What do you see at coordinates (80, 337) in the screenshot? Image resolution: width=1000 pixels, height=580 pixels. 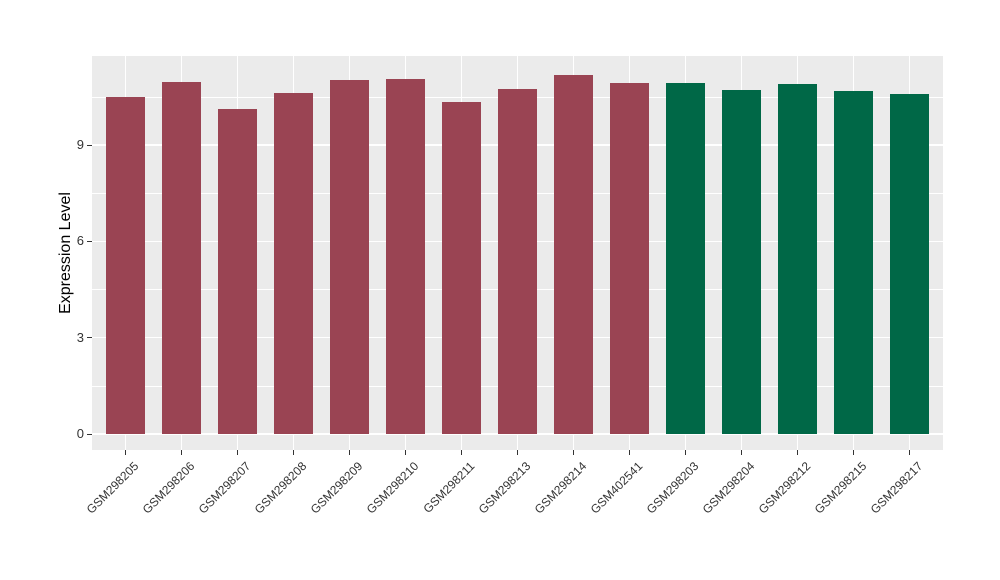 I see `y-tick-label: 3` at bounding box center [80, 337].